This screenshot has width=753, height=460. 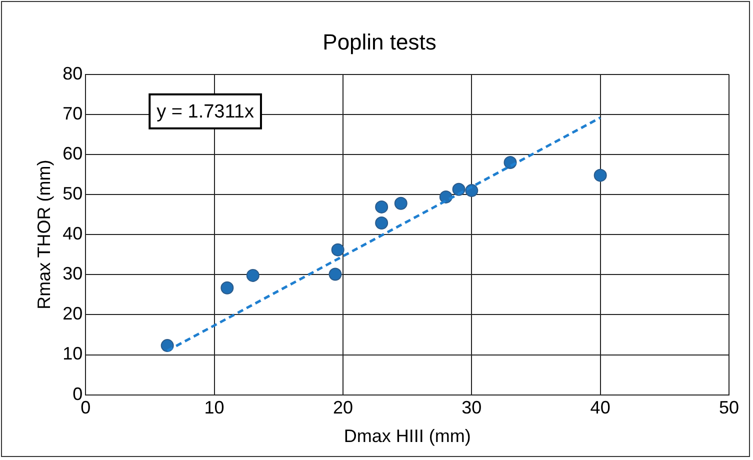 I want to click on y-tick-label: 40, so click(x=72, y=234).